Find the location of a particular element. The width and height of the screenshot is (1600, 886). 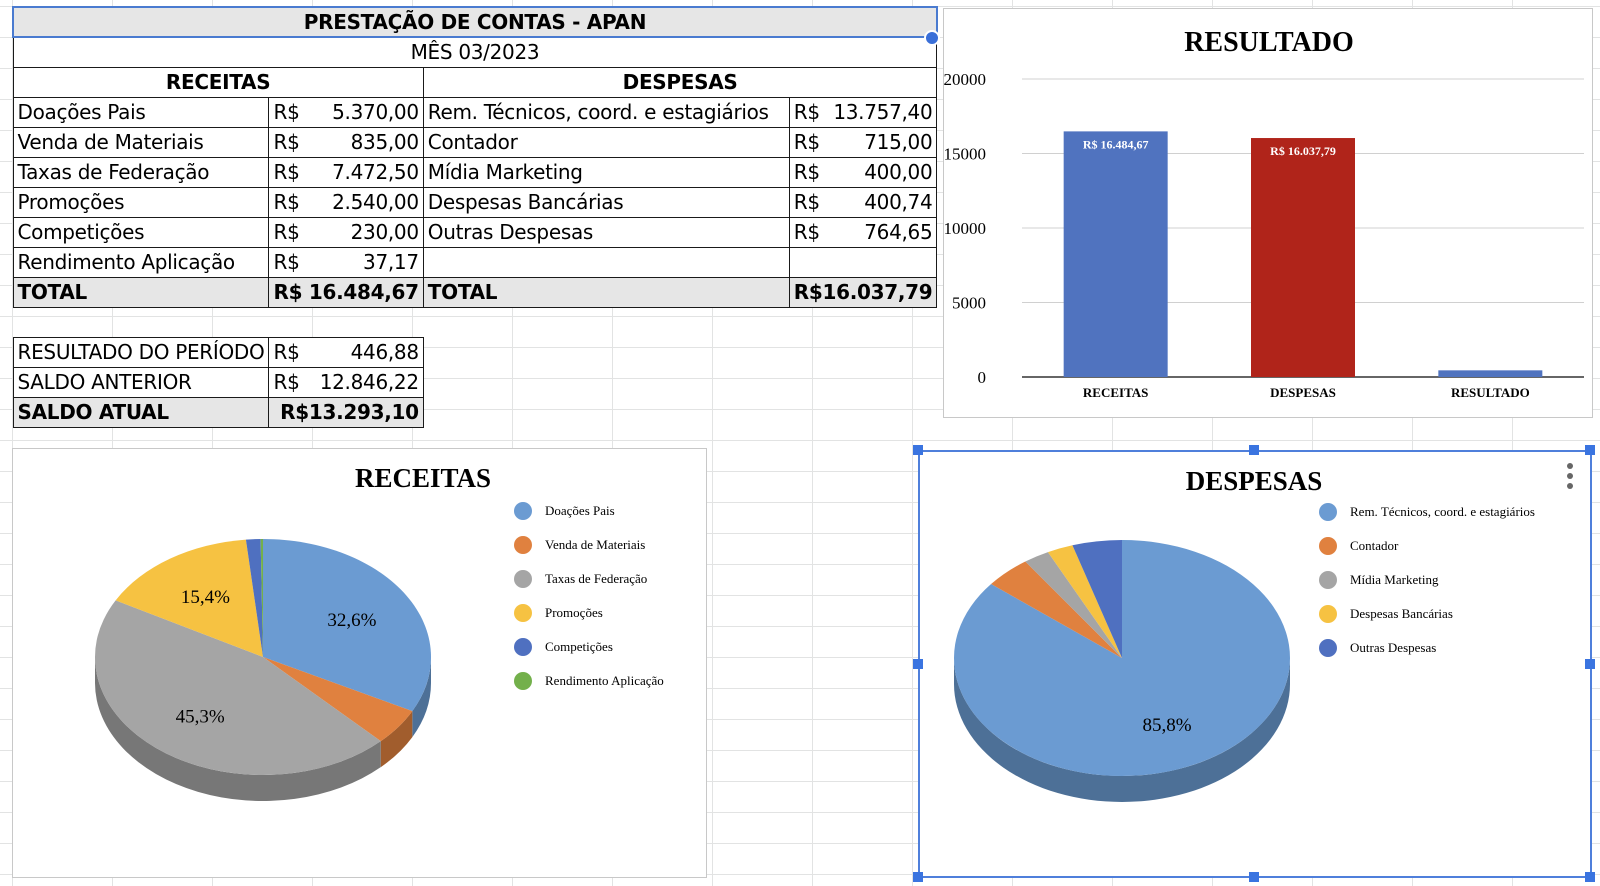

saldo-atual-label: SALDO ATUAL is located at coordinates (141, 412).